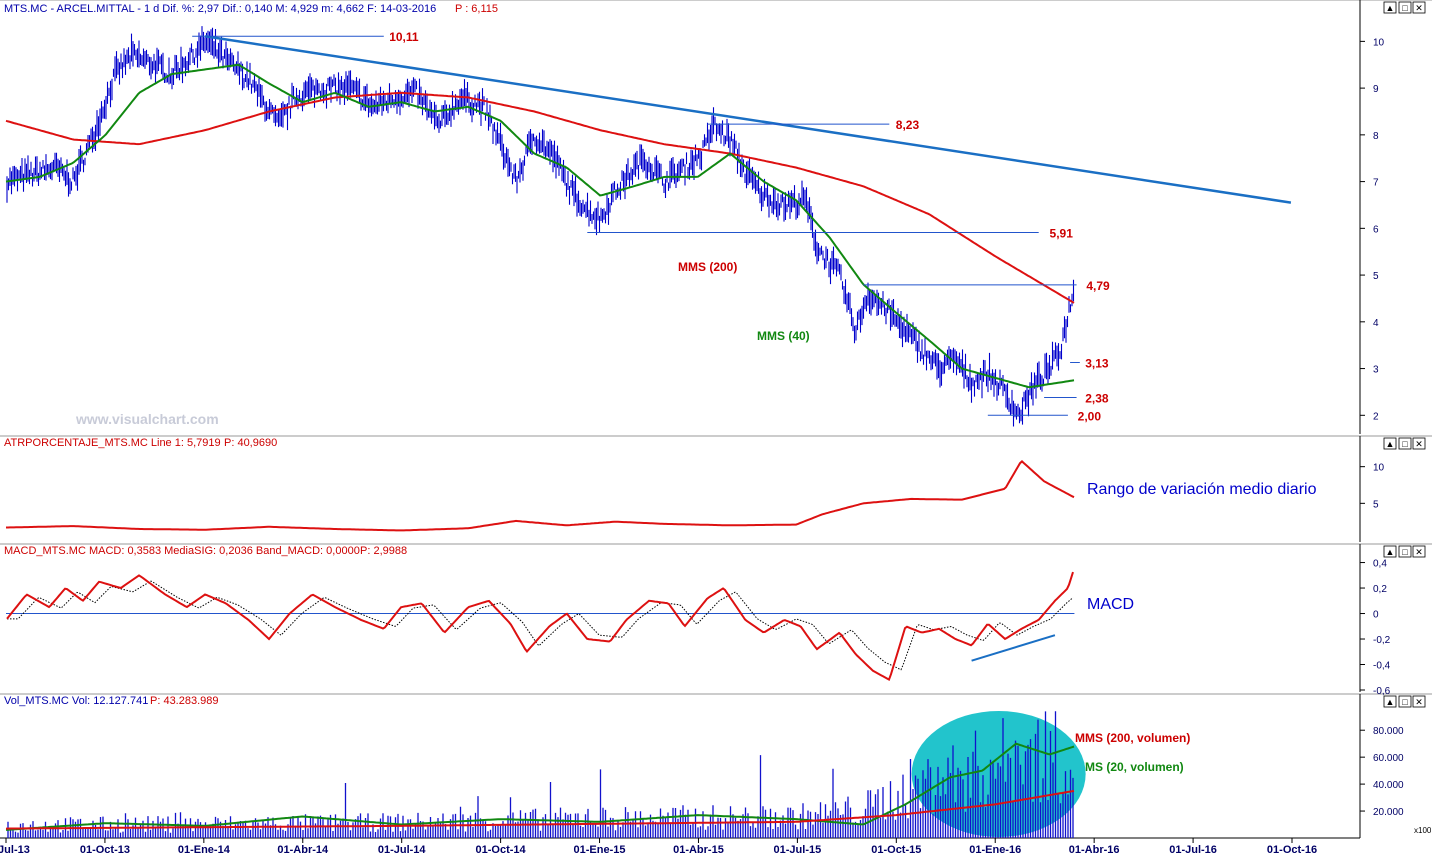 The image size is (1432, 857). I want to click on ytick-label-price-6: 4, so click(1376, 323).